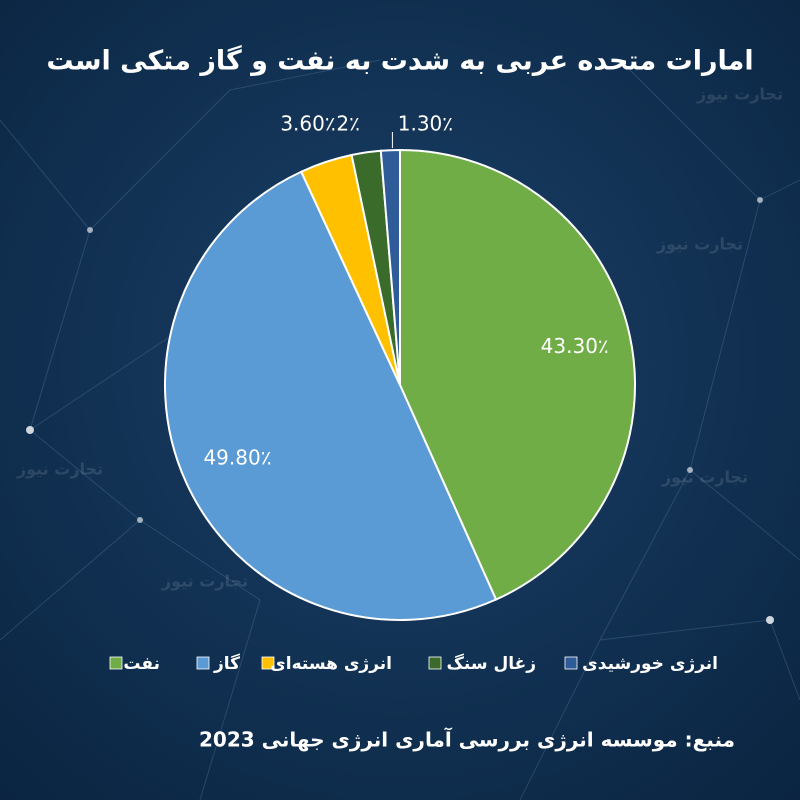 The height and width of the screenshot is (800, 800). What do you see at coordinates (650, 664) in the screenshot?
I see `legend-label: انرژی خورشیدی` at bounding box center [650, 664].